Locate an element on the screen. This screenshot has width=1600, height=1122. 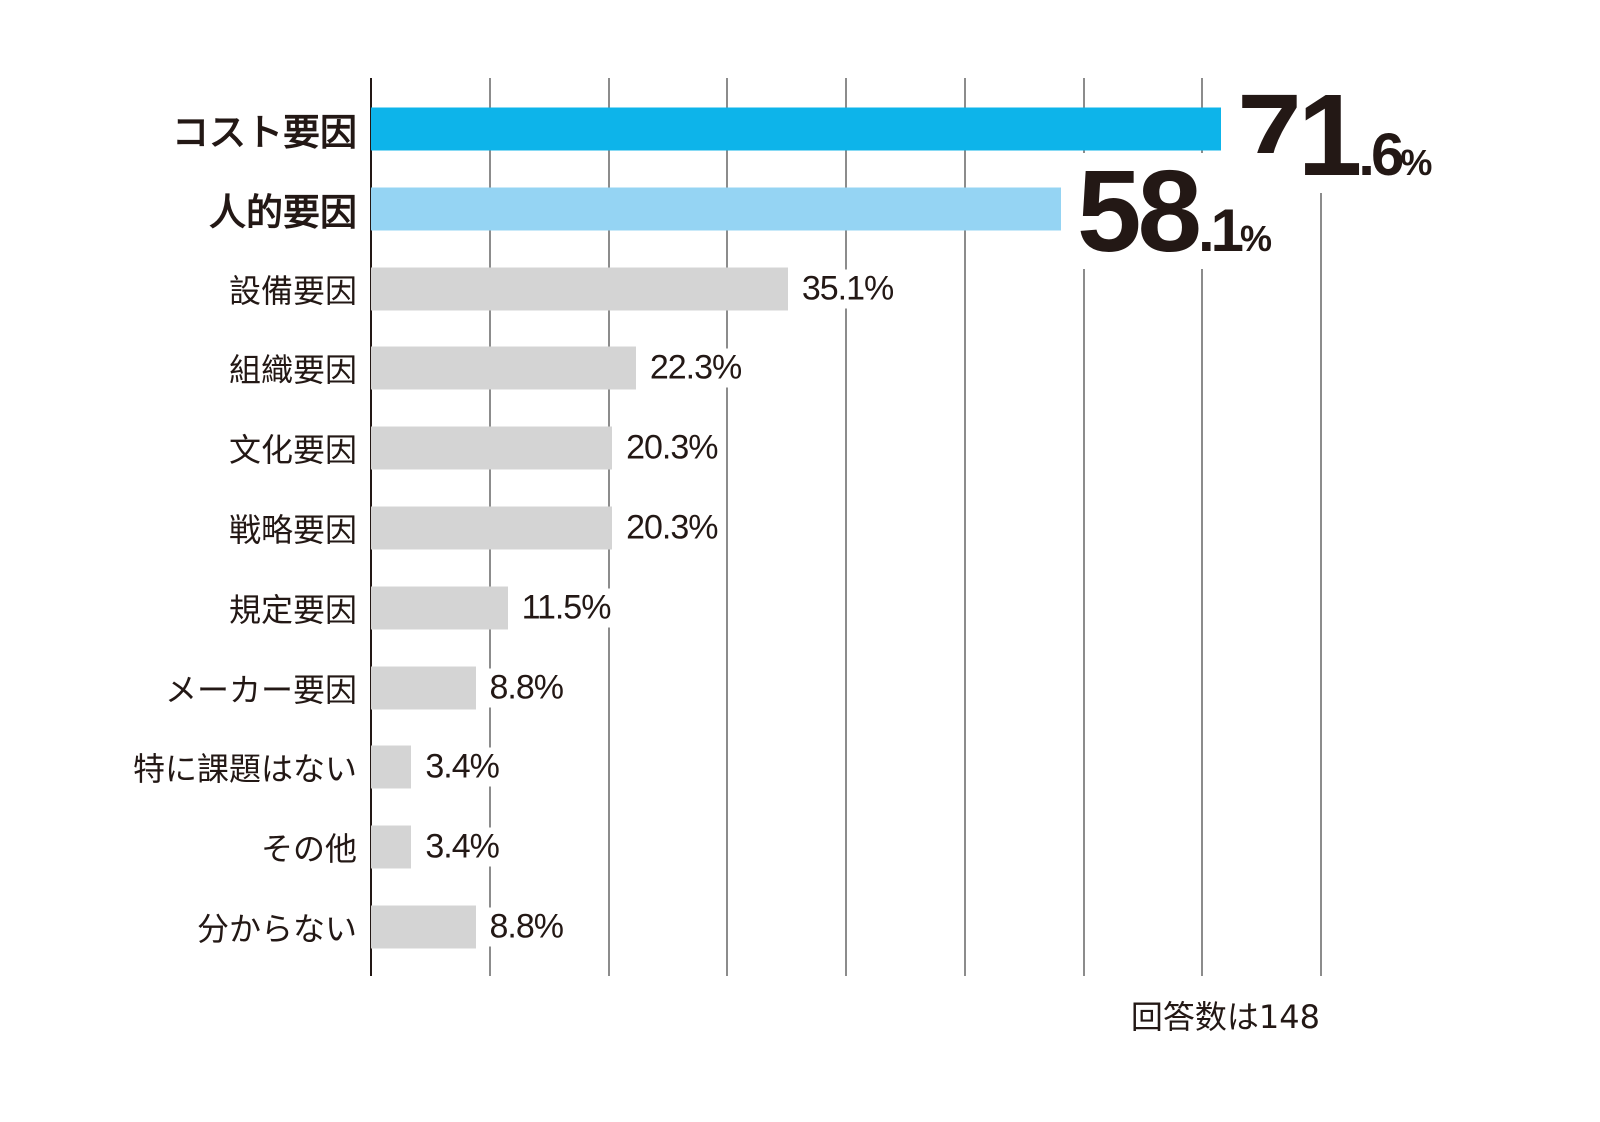
category-label: 分からない is located at coordinates (276, 929).